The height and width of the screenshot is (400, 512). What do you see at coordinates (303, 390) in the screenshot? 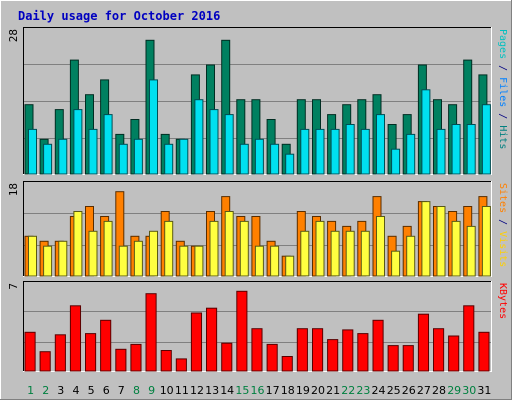
I see `day-label: 19` at bounding box center [303, 390].